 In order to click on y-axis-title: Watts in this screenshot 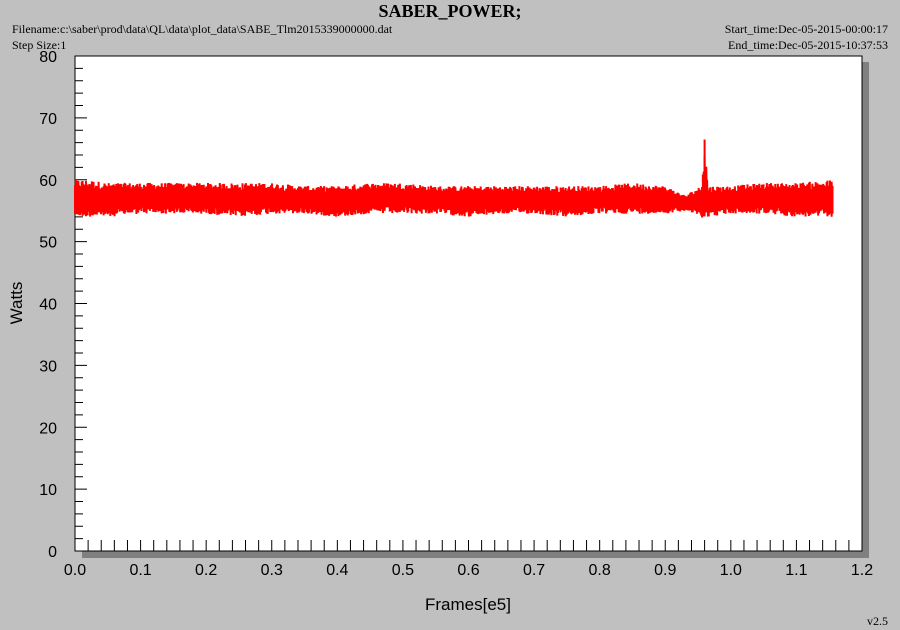, I will do `click(16, 303)`.